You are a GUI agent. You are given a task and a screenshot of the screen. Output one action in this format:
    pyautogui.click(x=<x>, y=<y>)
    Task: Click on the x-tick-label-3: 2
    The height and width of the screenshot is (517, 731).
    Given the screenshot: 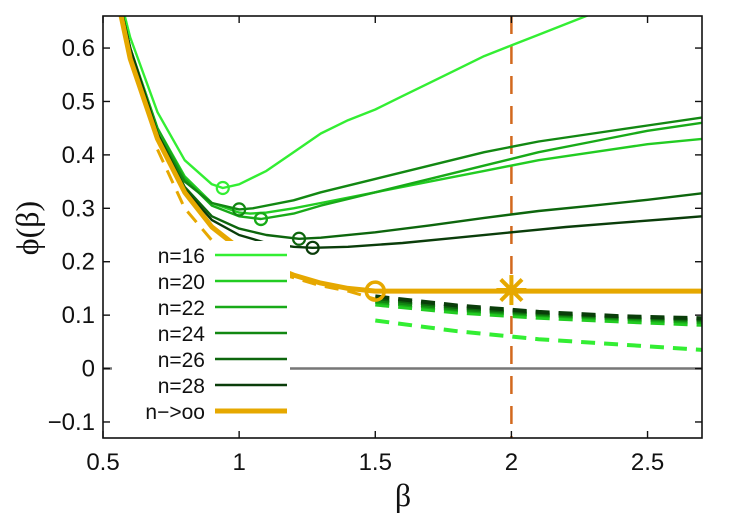 What is the action you would take?
    pyautogui.click(x=511, y=462)
    